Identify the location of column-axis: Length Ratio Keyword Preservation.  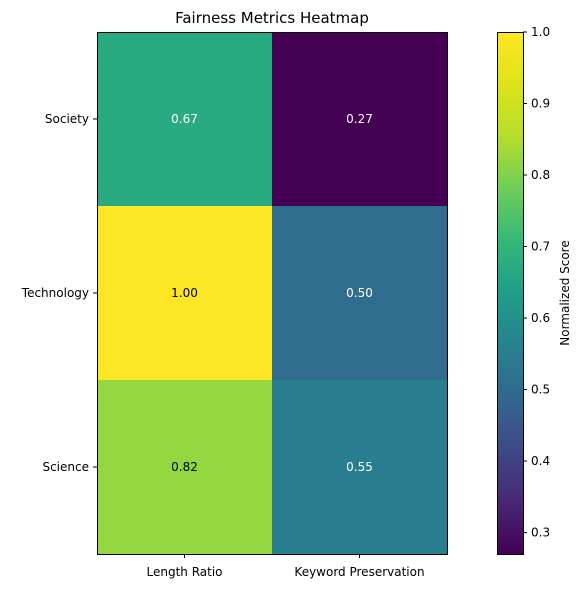
(285, 566).